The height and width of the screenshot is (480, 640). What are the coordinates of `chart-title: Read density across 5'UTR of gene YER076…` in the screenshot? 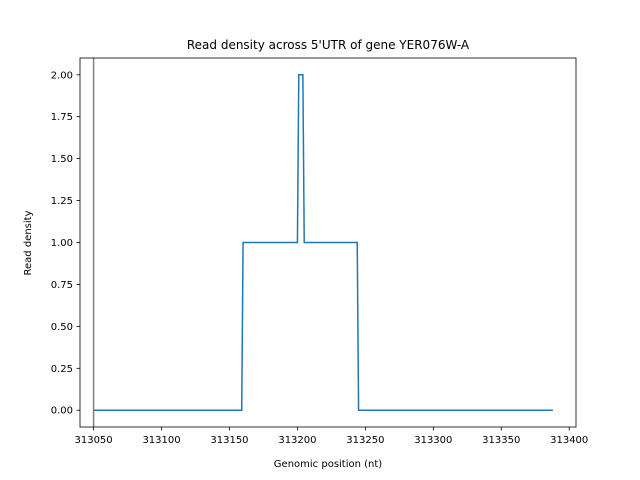 It's located at (328, 45).